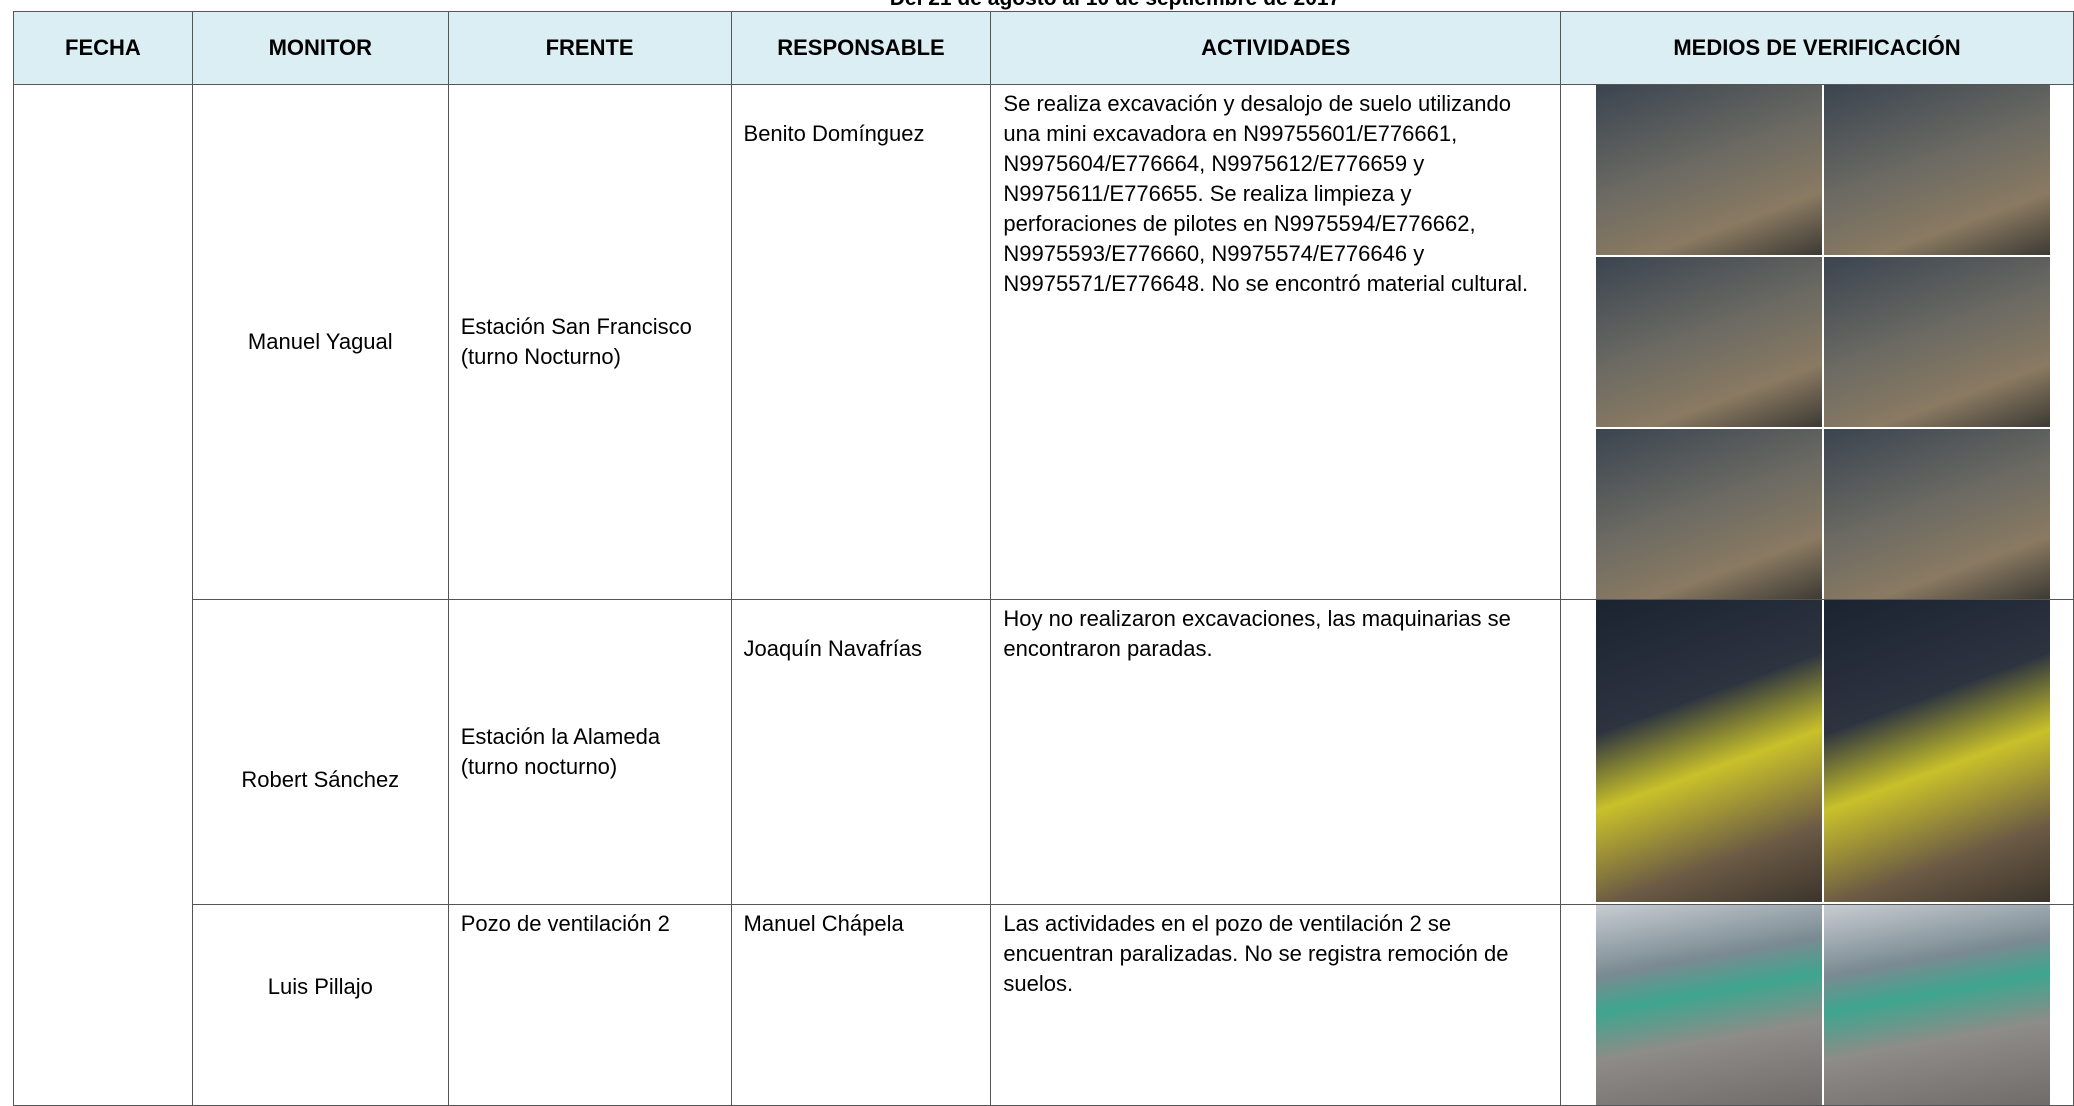 The height and width of the screenshot is (1106, 2074). I want to click on monitor-cell: Manuel Yagual, so click(320, 342).